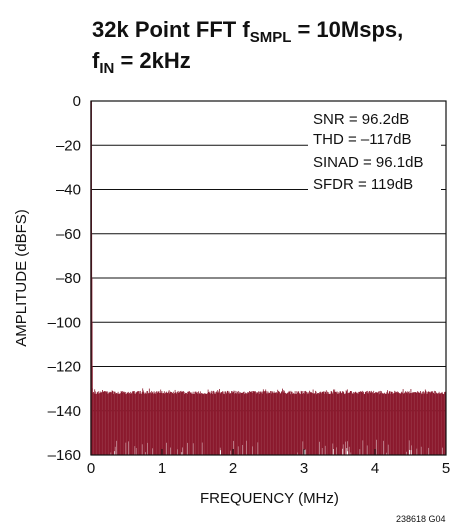  What do you see at coordinates (247, 31) in the screenshot?
I see `chart-title-line1: 32k Point FFT fSMPL = 10Msps,` at bounding box center [247, 31].